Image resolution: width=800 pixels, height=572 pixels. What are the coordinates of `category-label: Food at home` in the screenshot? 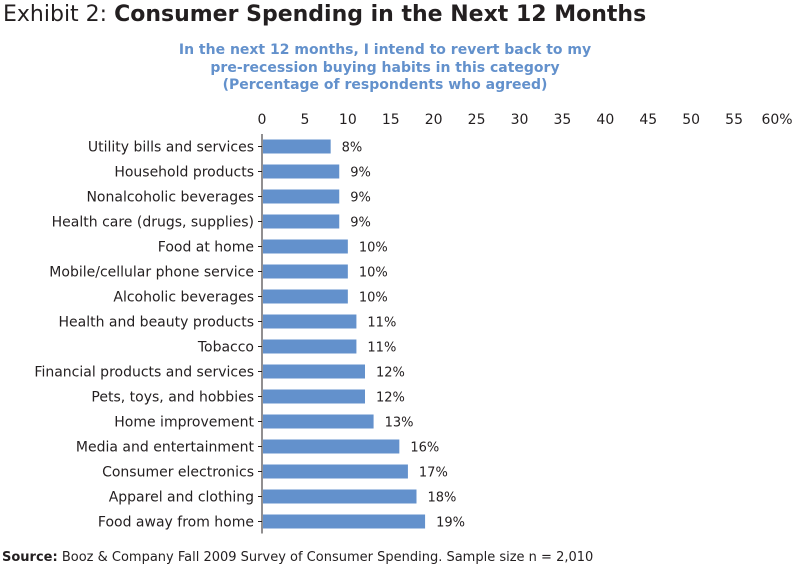 It's located at (206, 248).